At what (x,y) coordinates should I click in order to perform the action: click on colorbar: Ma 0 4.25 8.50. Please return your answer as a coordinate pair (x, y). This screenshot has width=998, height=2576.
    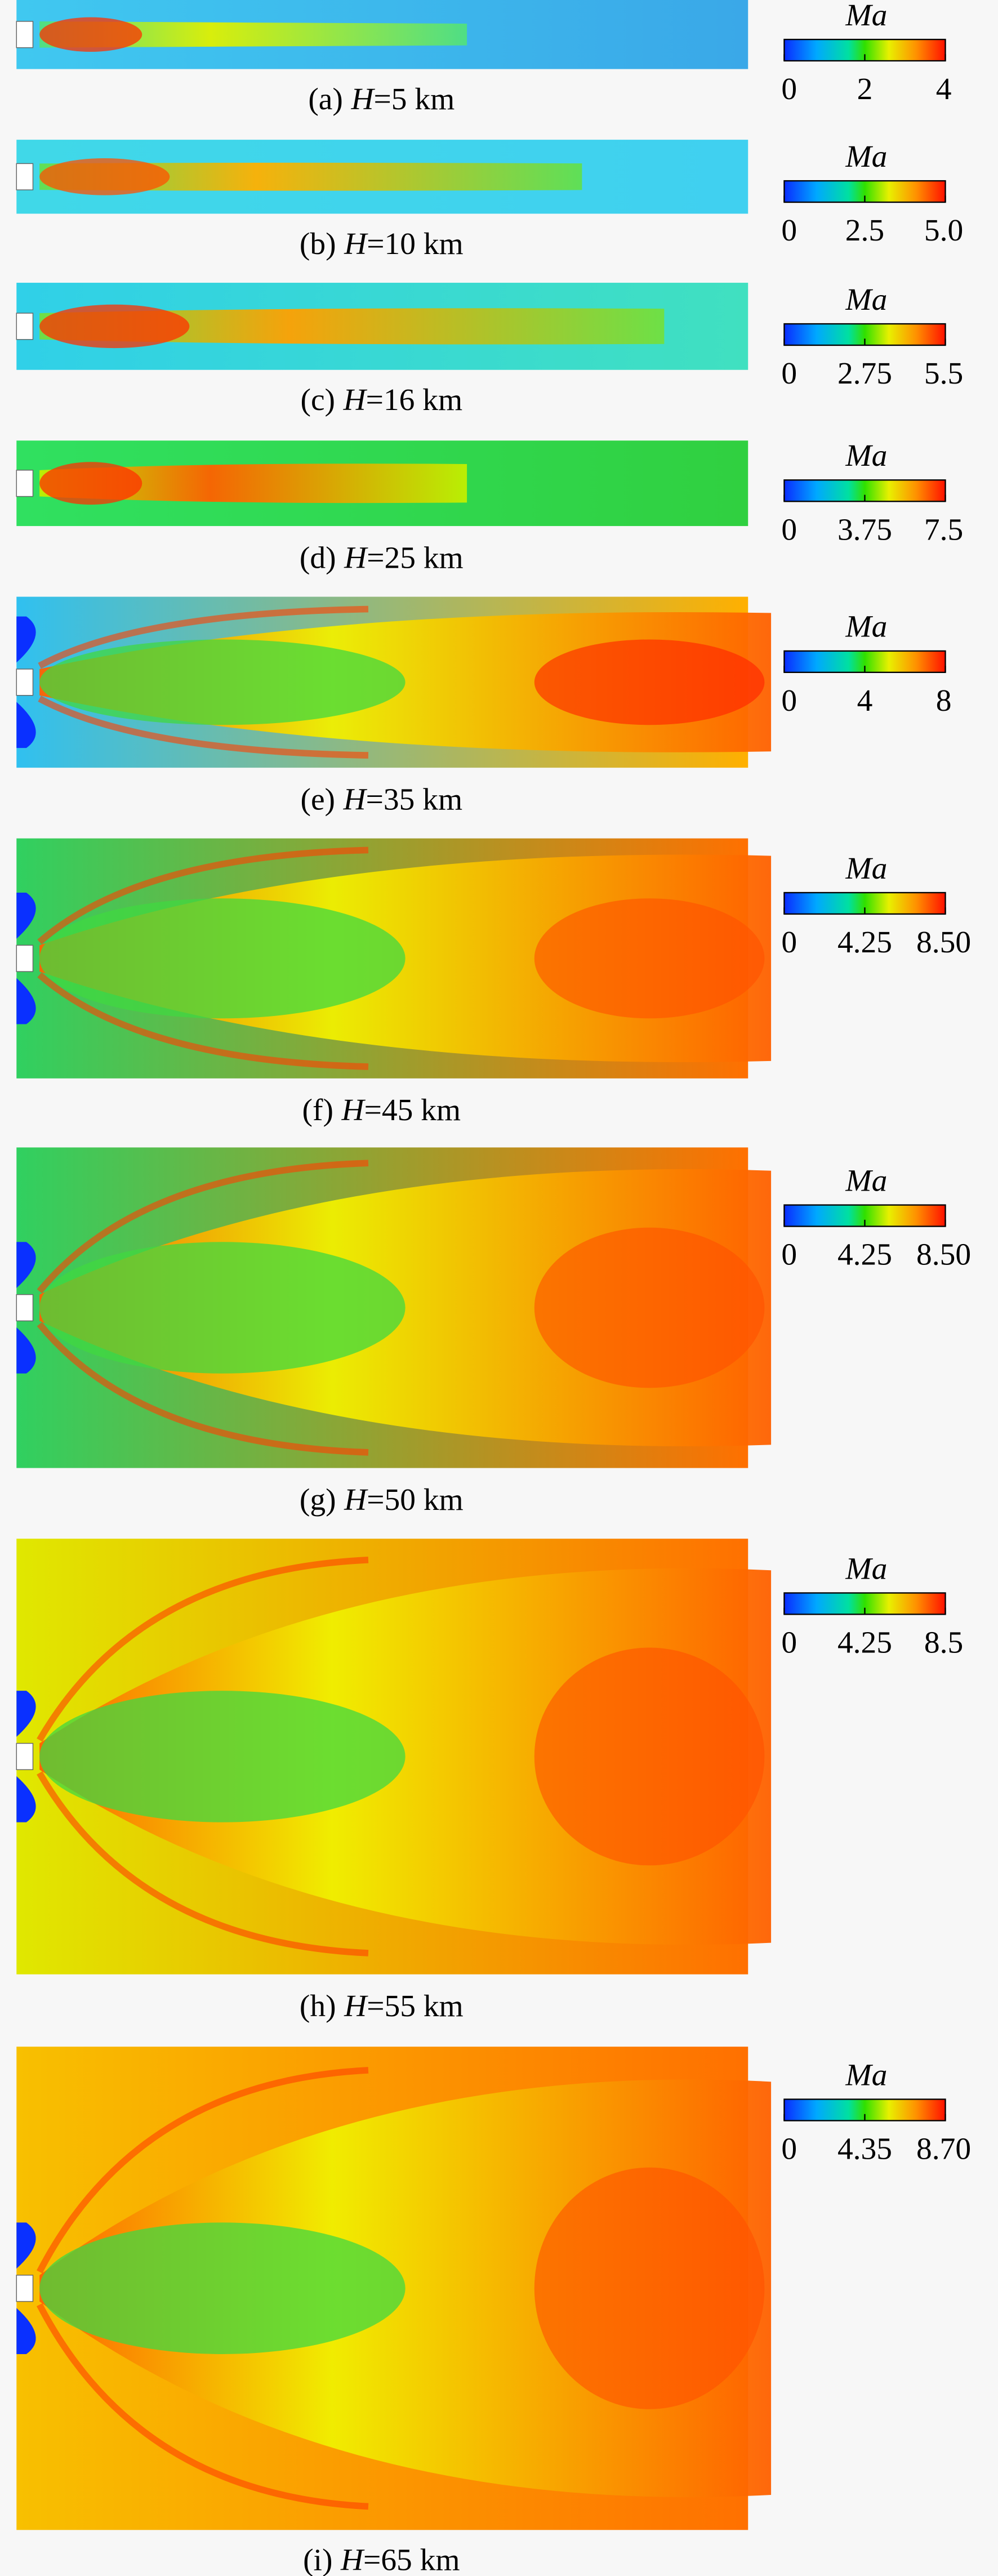
    Looking at the image, I should click on (876, 905).